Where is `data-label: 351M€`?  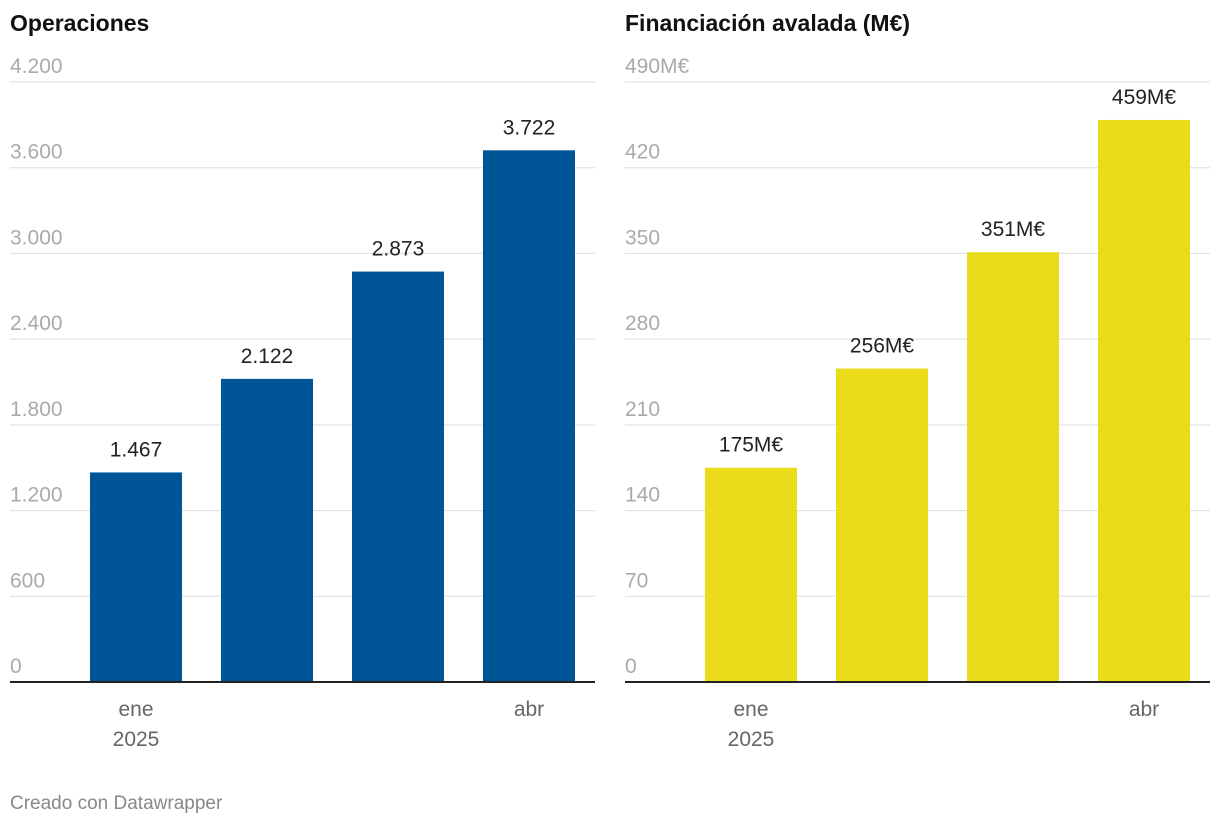
data-label: 351M€ is located at coordinates (1013, 229).